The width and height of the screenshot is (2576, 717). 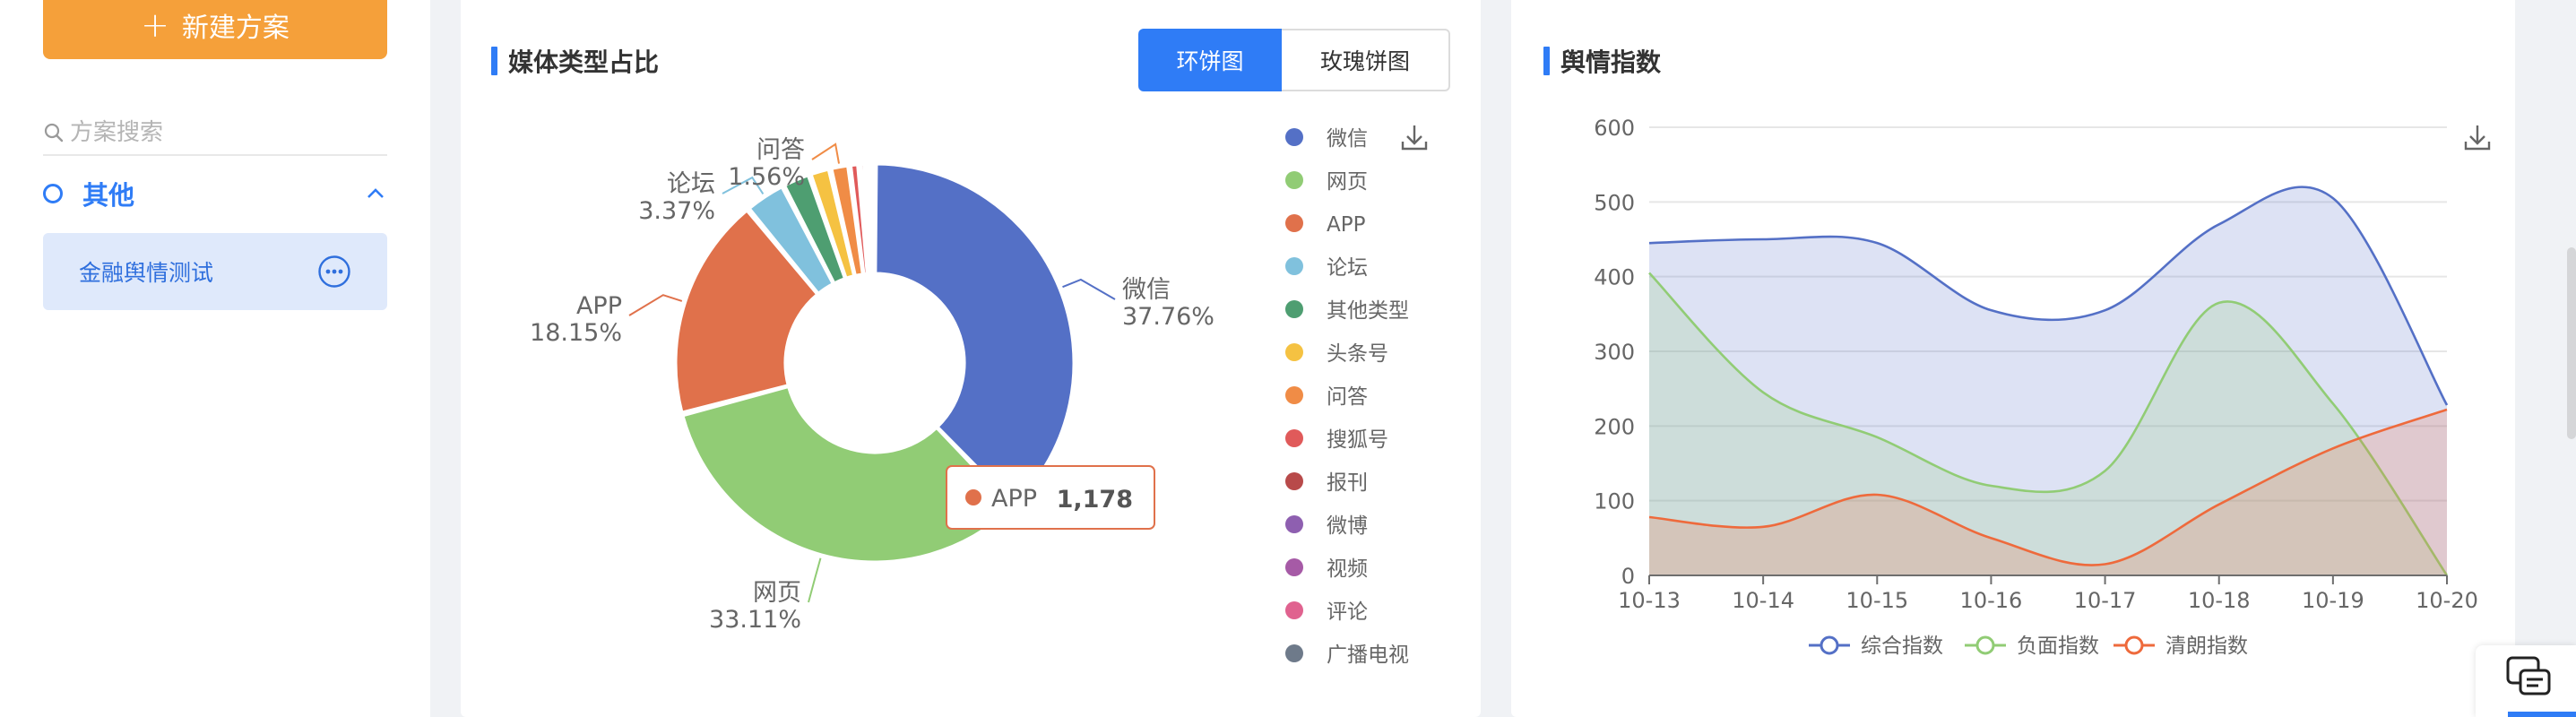 What do you see at coordinates (1347, 526) in the screenshot?
I see `legend-label-9: 微博` at bounding box center [1347, 526].